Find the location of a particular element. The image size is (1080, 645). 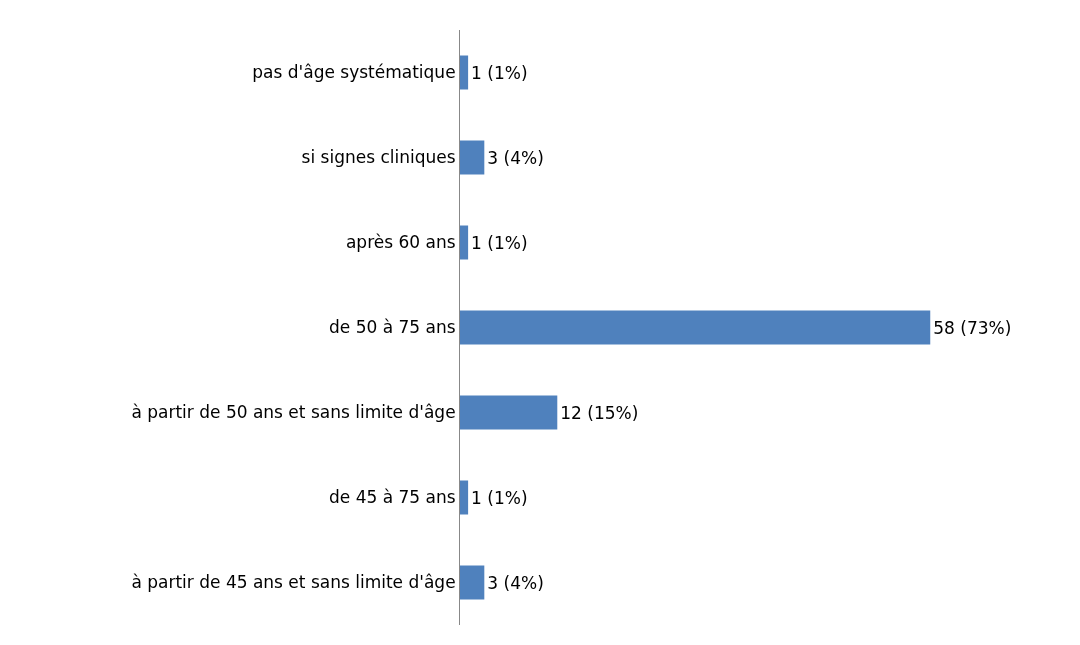

y-tick-label: à partir de 50 ans et sans limite d'âge is located at coordinates (293, 412).